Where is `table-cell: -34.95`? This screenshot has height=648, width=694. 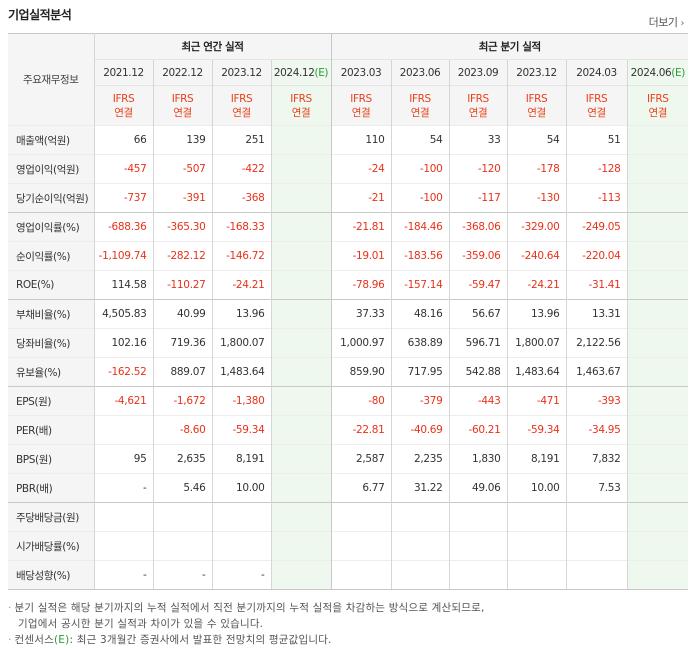 table-cell: -34.95 is located at coordinates (596, 430).